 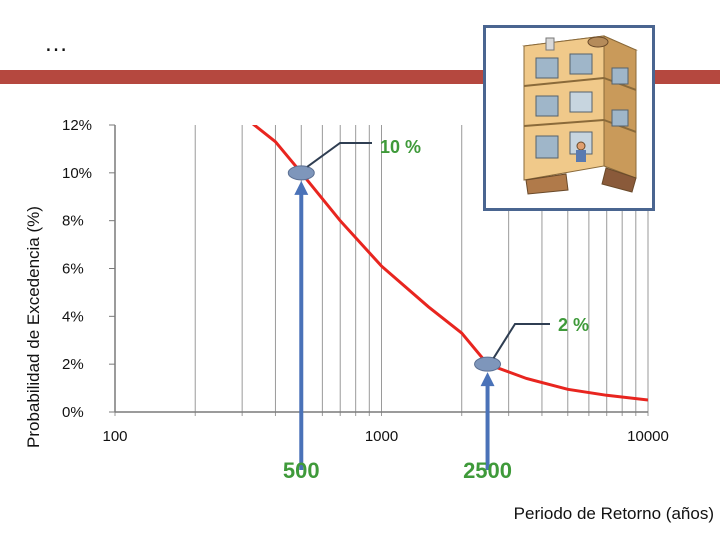 I want to click on y-tick-label: 2%, so click(x=73, y=364).